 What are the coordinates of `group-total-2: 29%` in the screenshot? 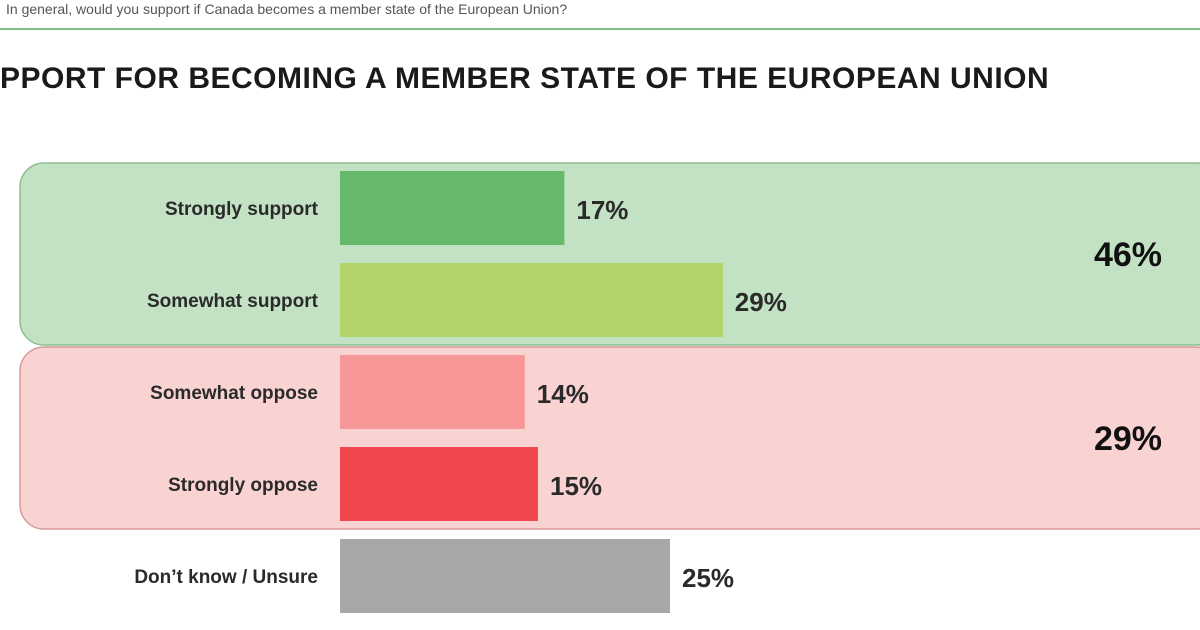 It's located at (1128, 439).